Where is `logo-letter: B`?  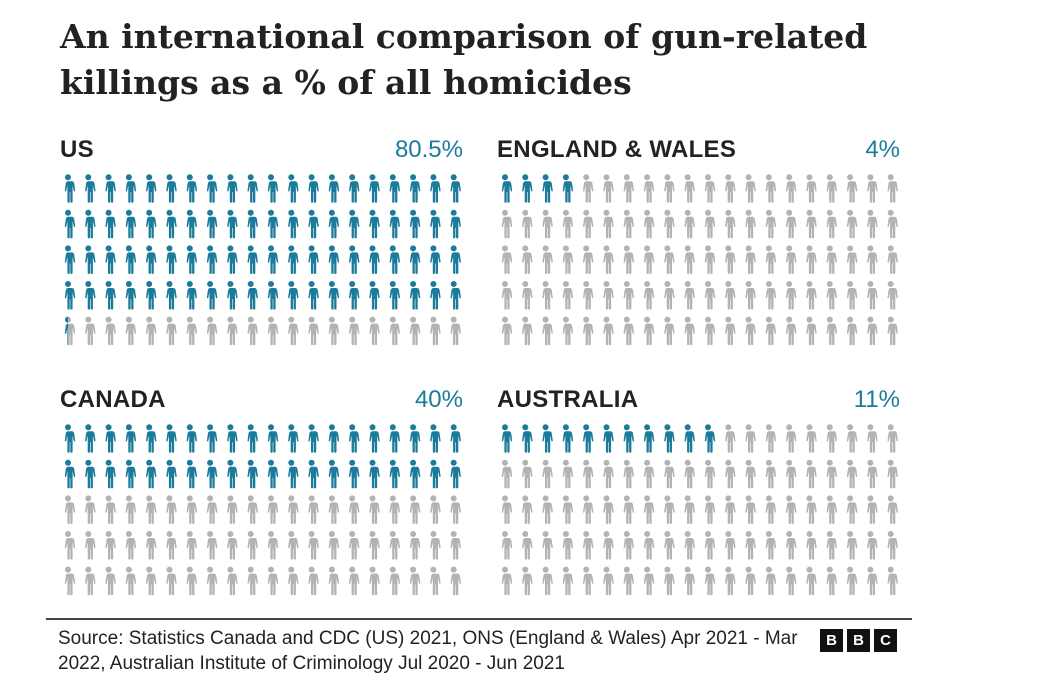
logo-letter: B is located at coordinates (831, 640).